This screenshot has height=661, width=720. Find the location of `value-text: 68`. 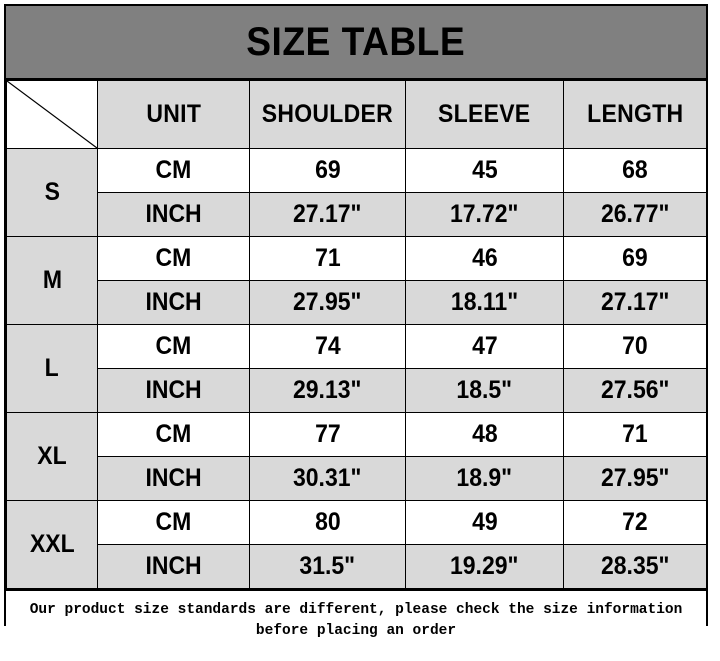

value-text: 68 is located at coordinates (635, 170).